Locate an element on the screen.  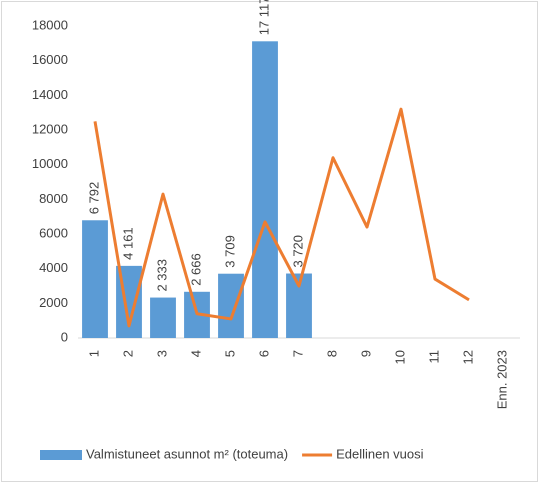
y-tick-label: 18000 is located at coordinates (50, 24).